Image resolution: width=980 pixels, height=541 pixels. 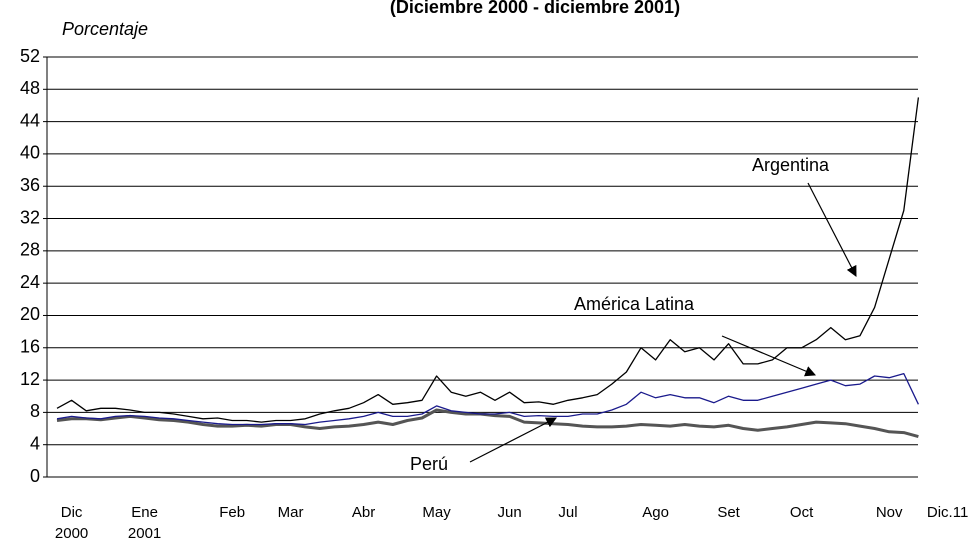 What do you see at coordinates (35, 443) in the screenshot?
I see `y-tick-label: 4` at bounding box center [35, 443].